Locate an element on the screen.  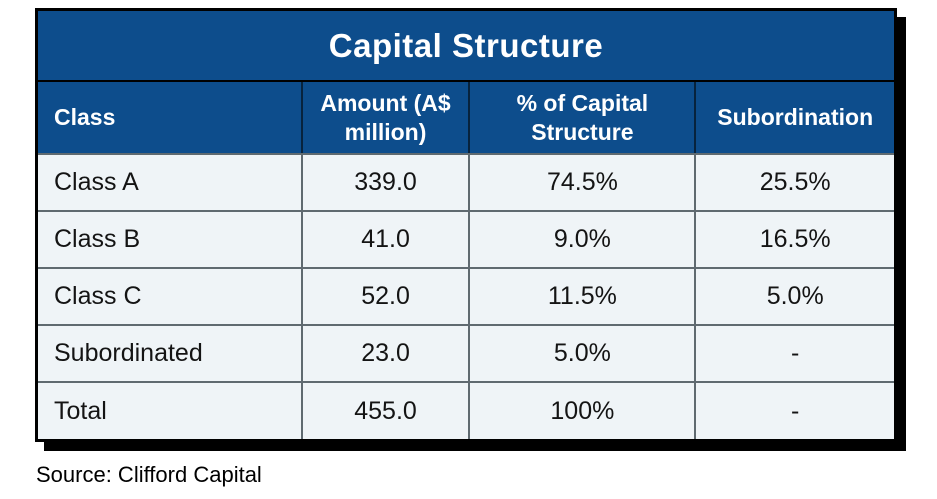
cell-subordination: 16.5% is located at coordinates (794, 239).